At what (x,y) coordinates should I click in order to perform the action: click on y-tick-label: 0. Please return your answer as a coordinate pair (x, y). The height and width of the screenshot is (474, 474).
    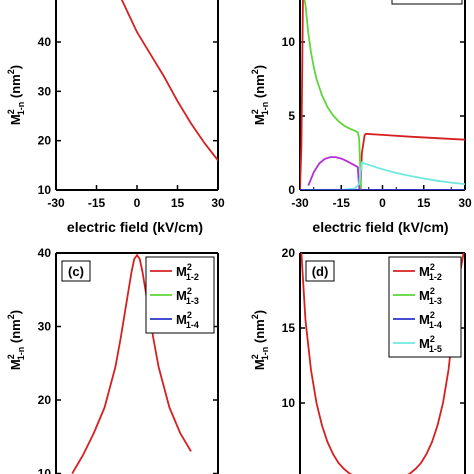
    Looking at the image, I should click on (291, 190).